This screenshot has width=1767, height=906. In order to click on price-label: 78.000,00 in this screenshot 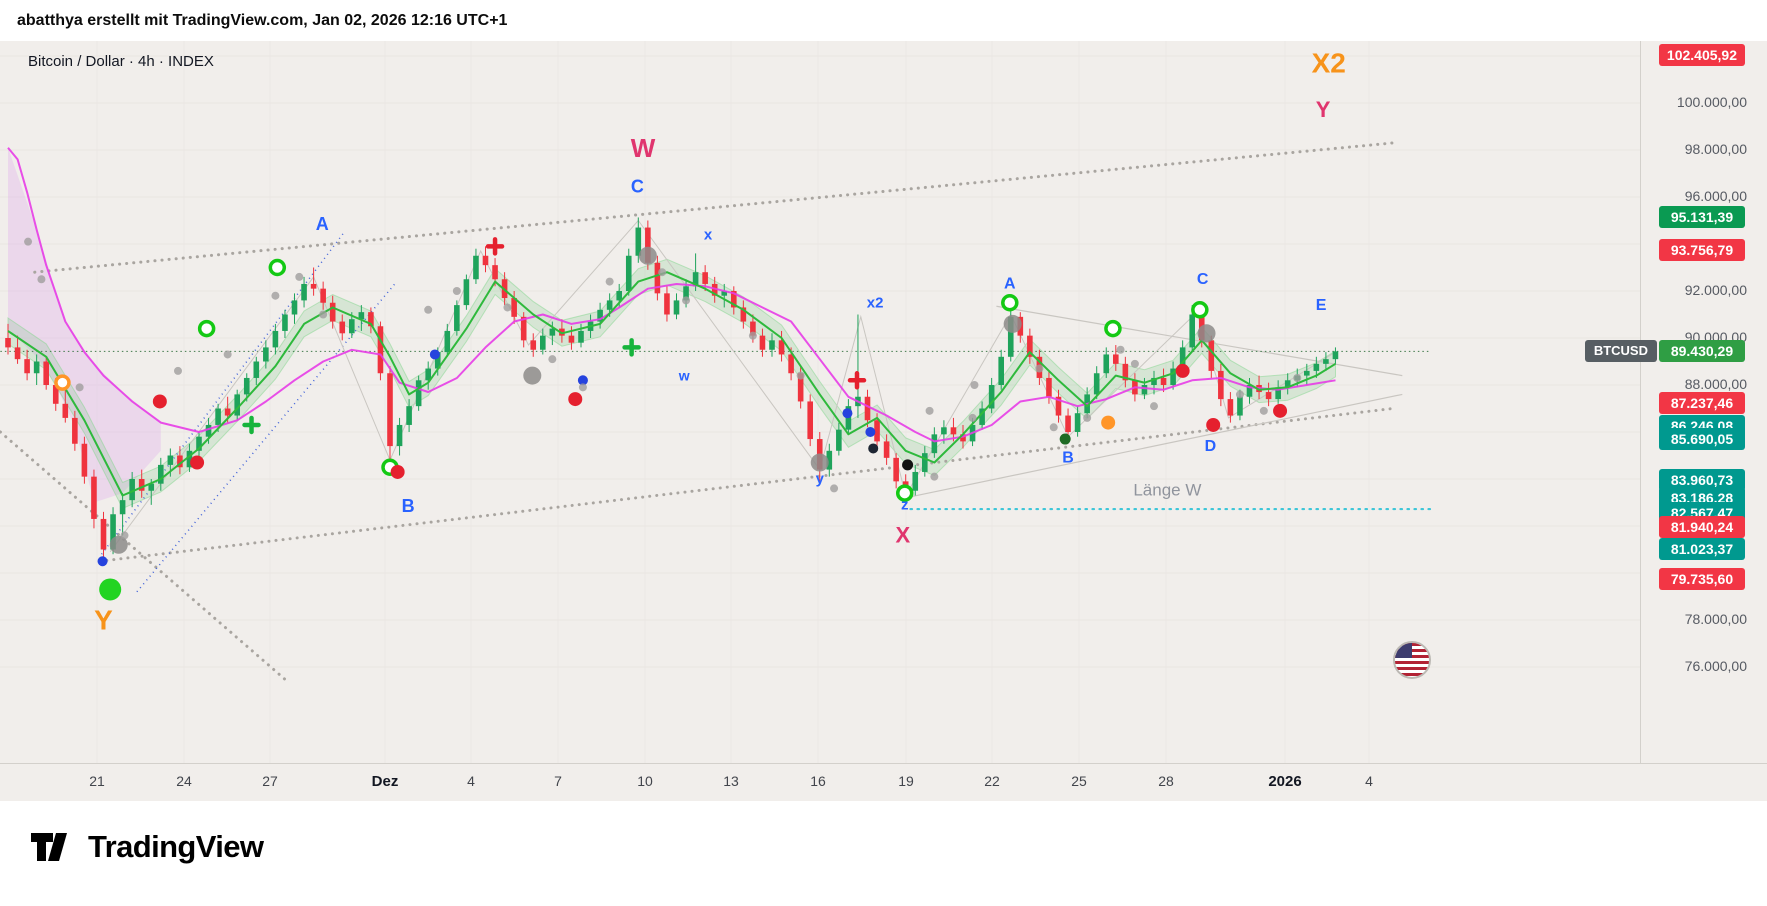, I will do `click(1715, 619)`.